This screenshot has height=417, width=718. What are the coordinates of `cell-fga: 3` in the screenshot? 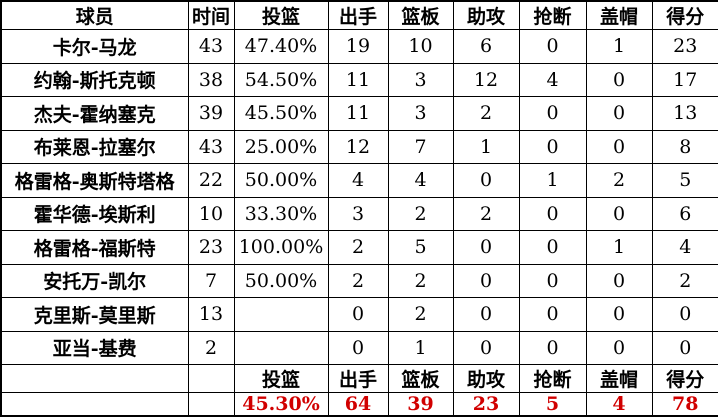 It's located at (358, 213).